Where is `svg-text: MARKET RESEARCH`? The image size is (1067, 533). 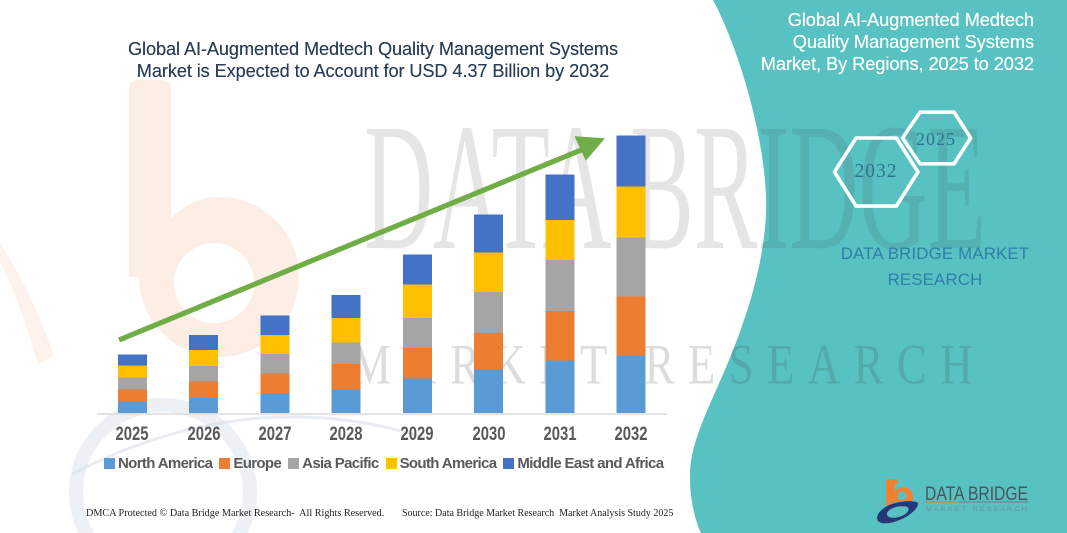 svg-text: MARKET RESEARCH is located at coordinates (668, 365).